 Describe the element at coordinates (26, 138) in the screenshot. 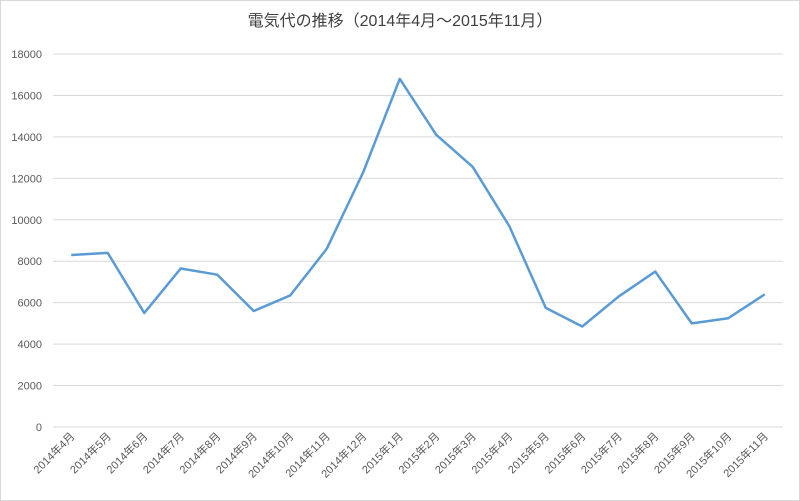

I see `y-tick-label: 14000` at that location.